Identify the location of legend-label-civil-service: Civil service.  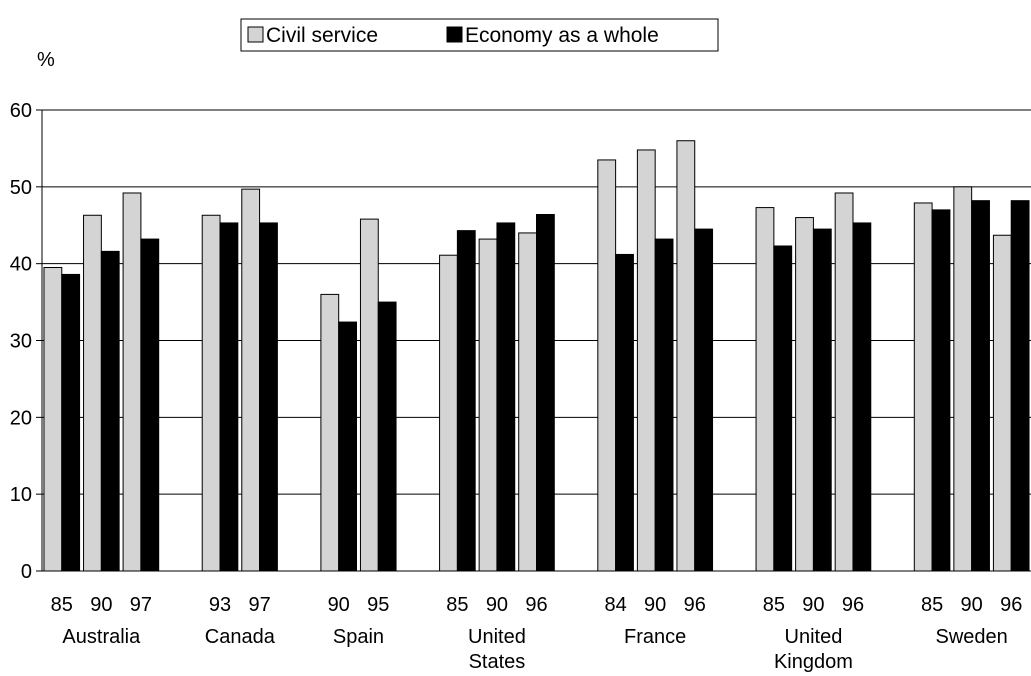
(322, 35).